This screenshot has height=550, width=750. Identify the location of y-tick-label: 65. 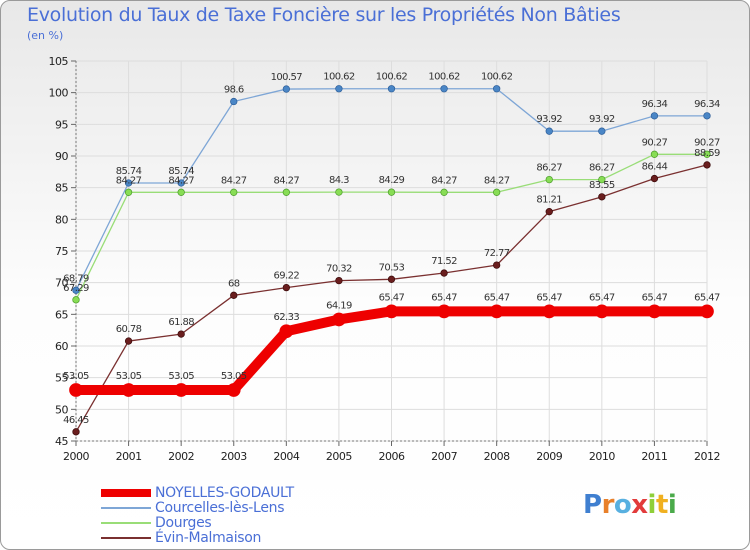
(61, 314).